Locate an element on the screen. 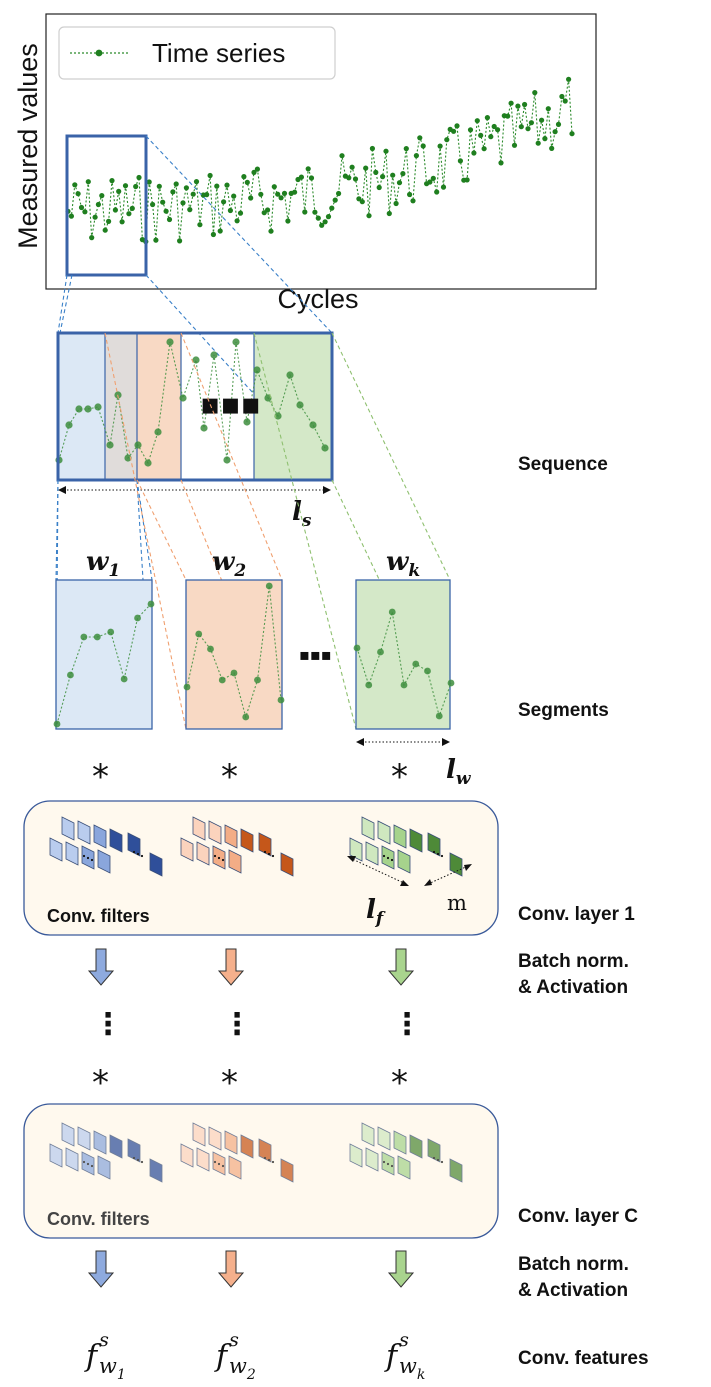 This screenshot has width=711, height=1387. feature-wk: f s wk is located at coordinates (404, 1356).